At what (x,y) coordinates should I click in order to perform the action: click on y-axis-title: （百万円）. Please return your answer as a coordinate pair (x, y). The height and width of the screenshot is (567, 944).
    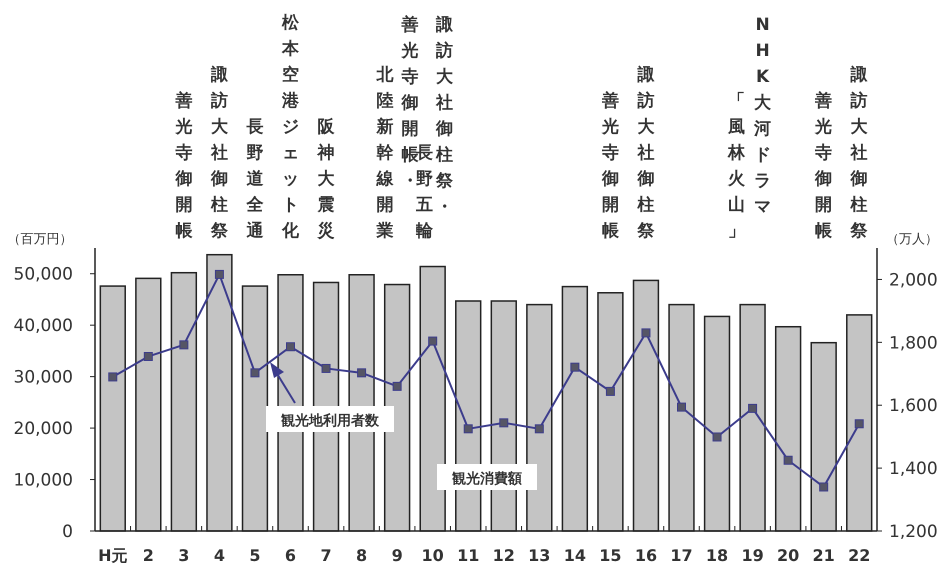
    Looking at the image, I should click on (40, 239).